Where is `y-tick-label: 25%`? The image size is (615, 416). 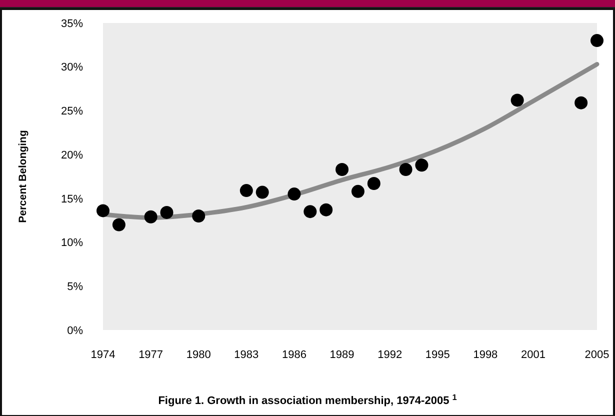
y-tick-label: 25% is located at coordinates (72, 112).